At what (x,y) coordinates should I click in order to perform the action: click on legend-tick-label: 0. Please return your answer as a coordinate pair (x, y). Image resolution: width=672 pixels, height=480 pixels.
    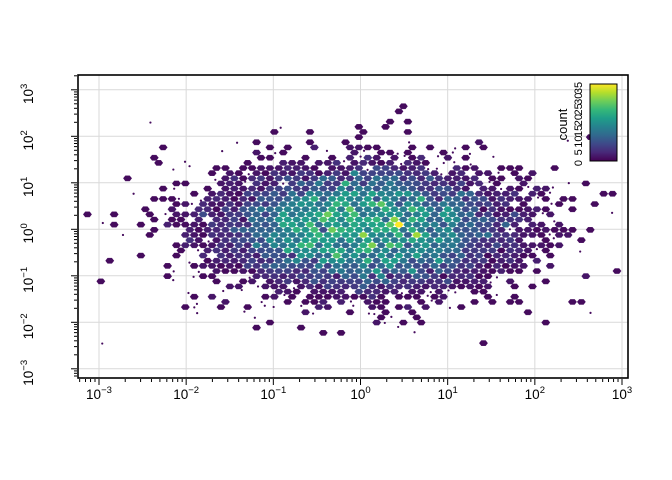
    Looking at the image, I should click on (579, 163).